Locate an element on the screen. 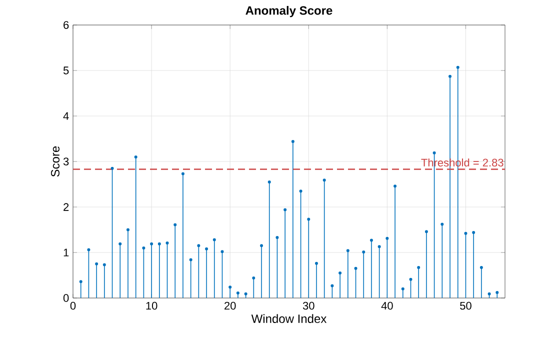 The width and height of the screenshot is (560, 337). y-tick-label: 2 is located at coordinates (66, 207).